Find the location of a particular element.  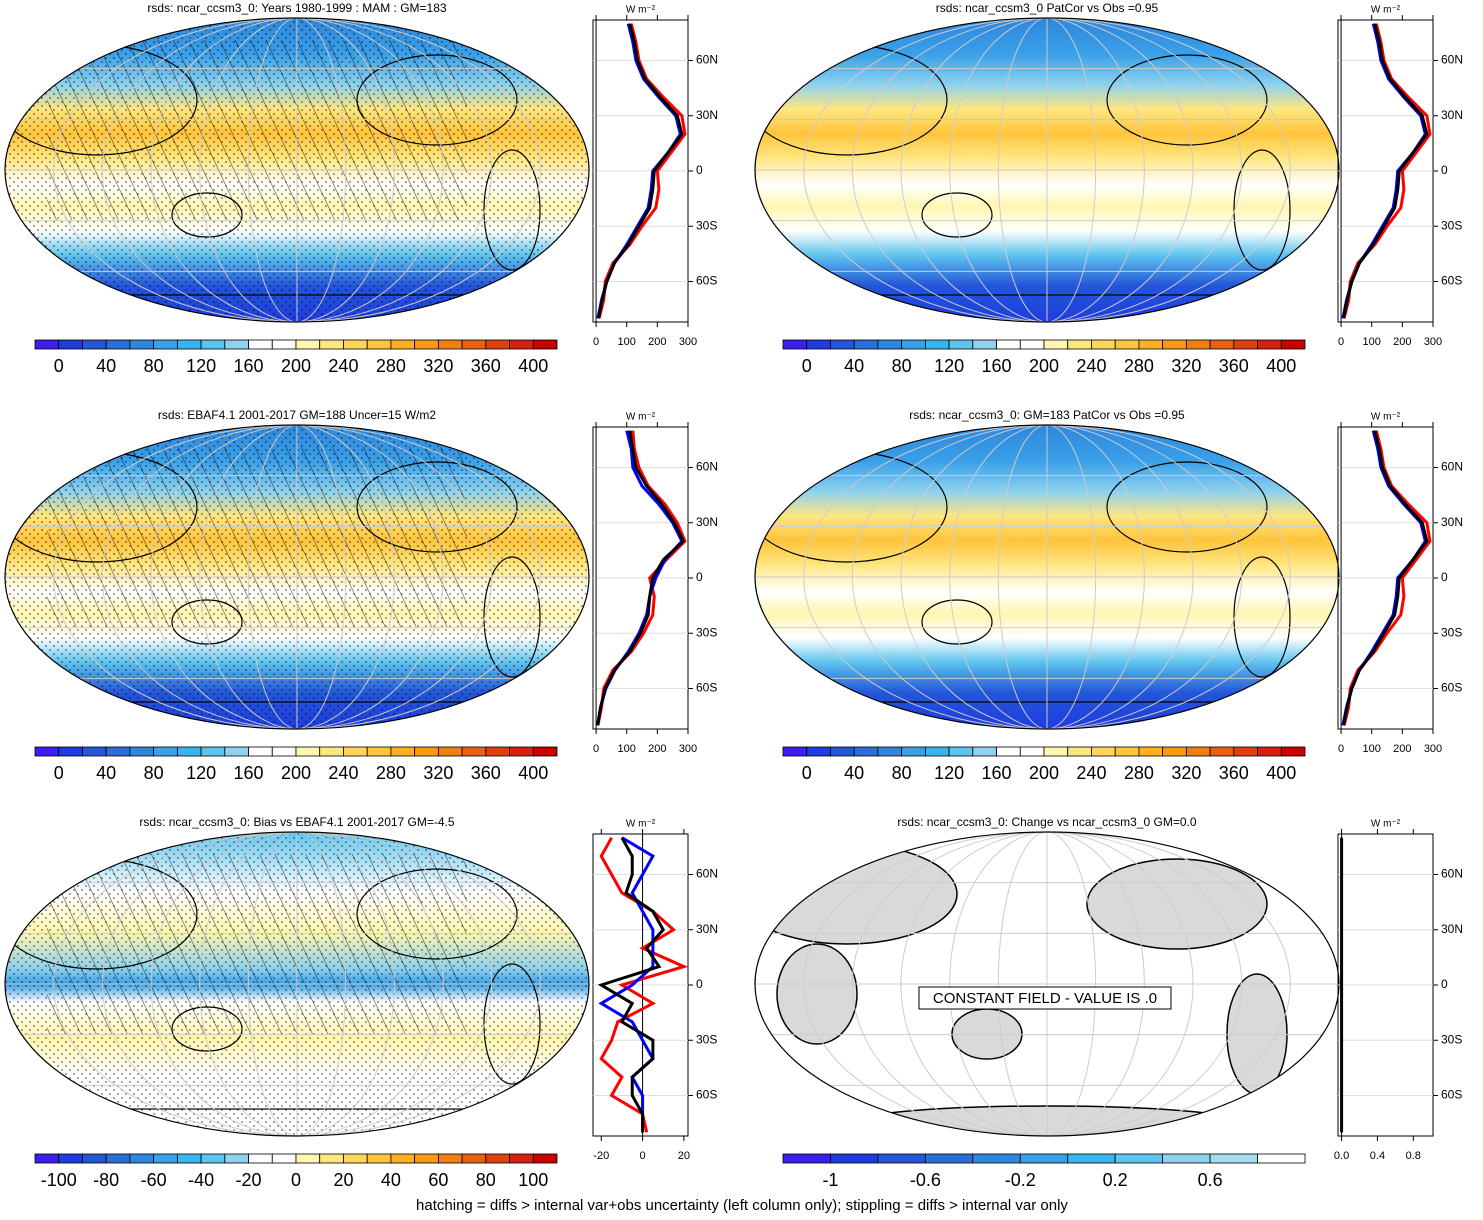

land-outline is located at coordinates (1262, 210).